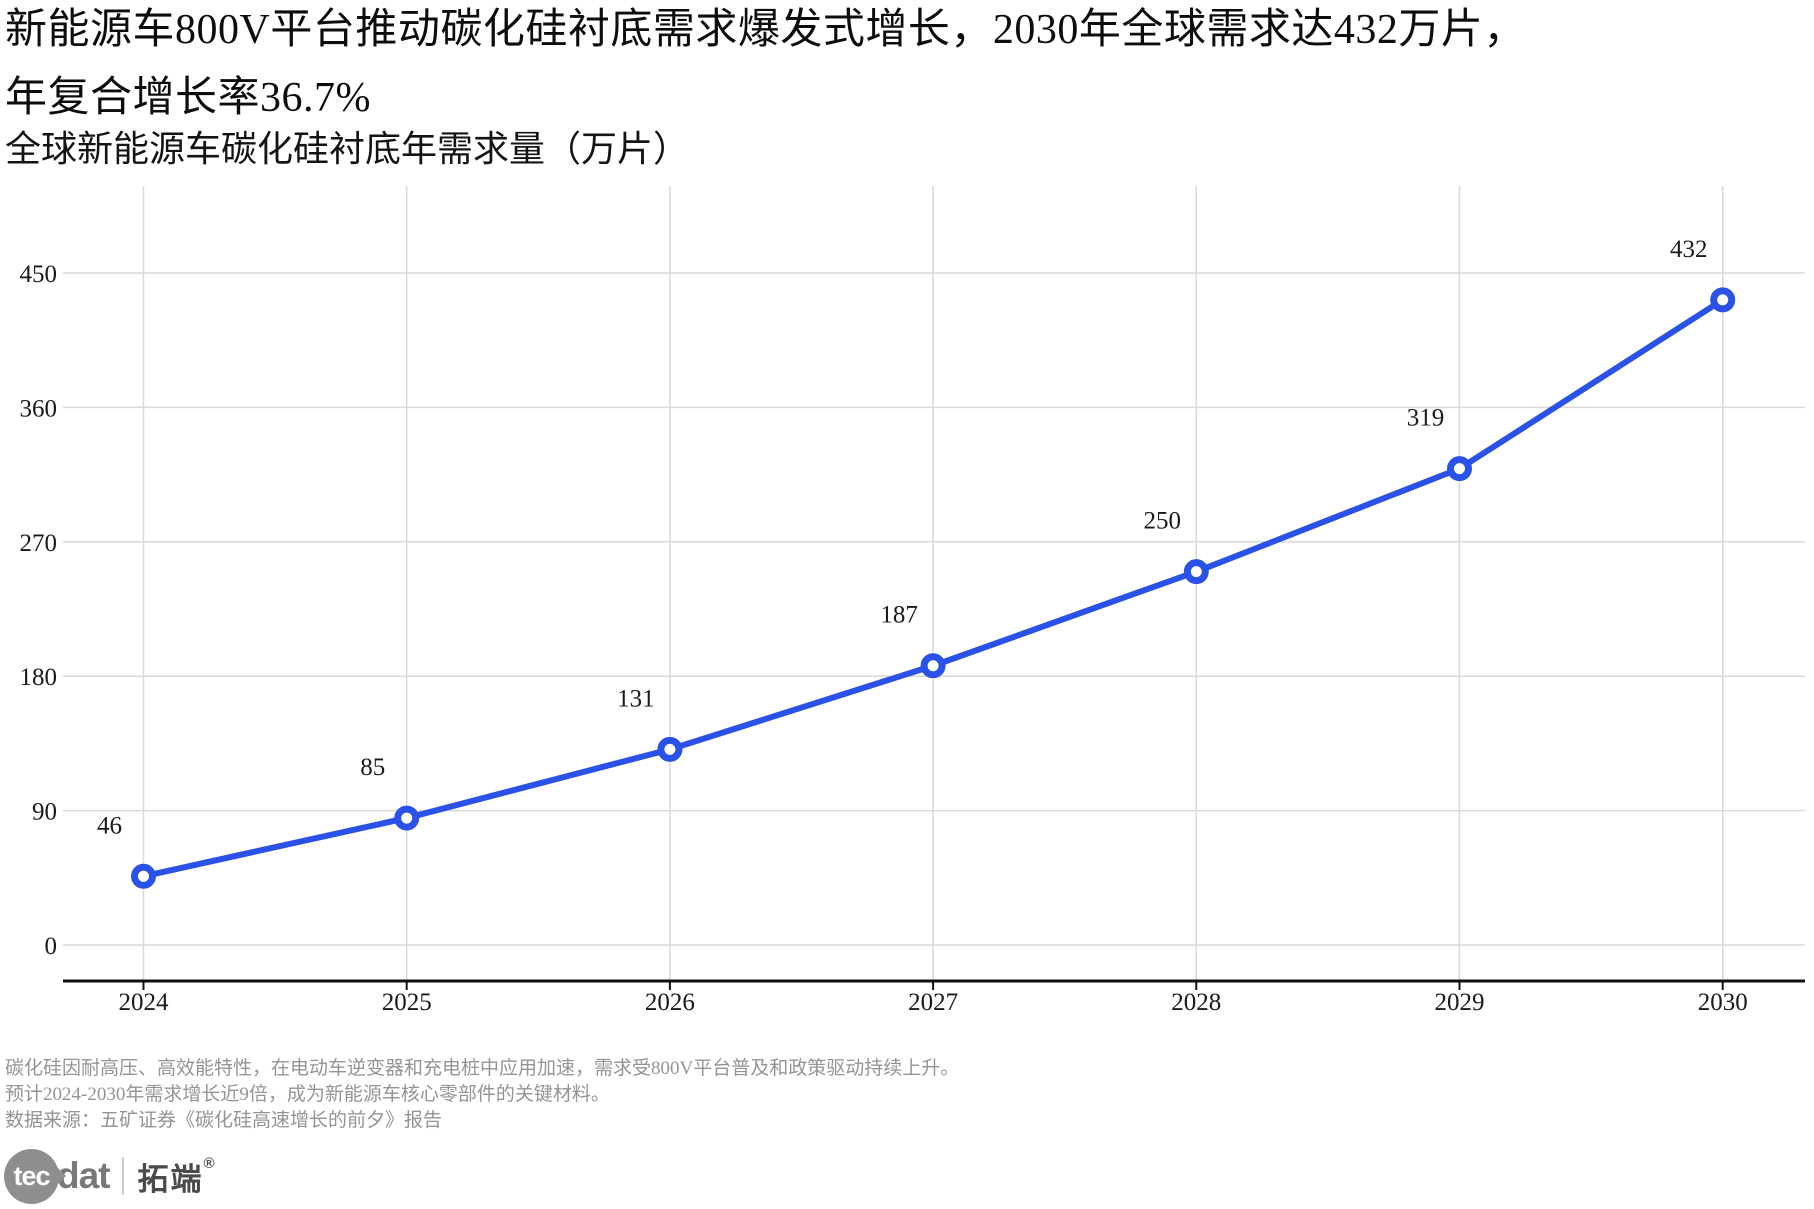  I want to click on logo-divider, so click(122, 1176).